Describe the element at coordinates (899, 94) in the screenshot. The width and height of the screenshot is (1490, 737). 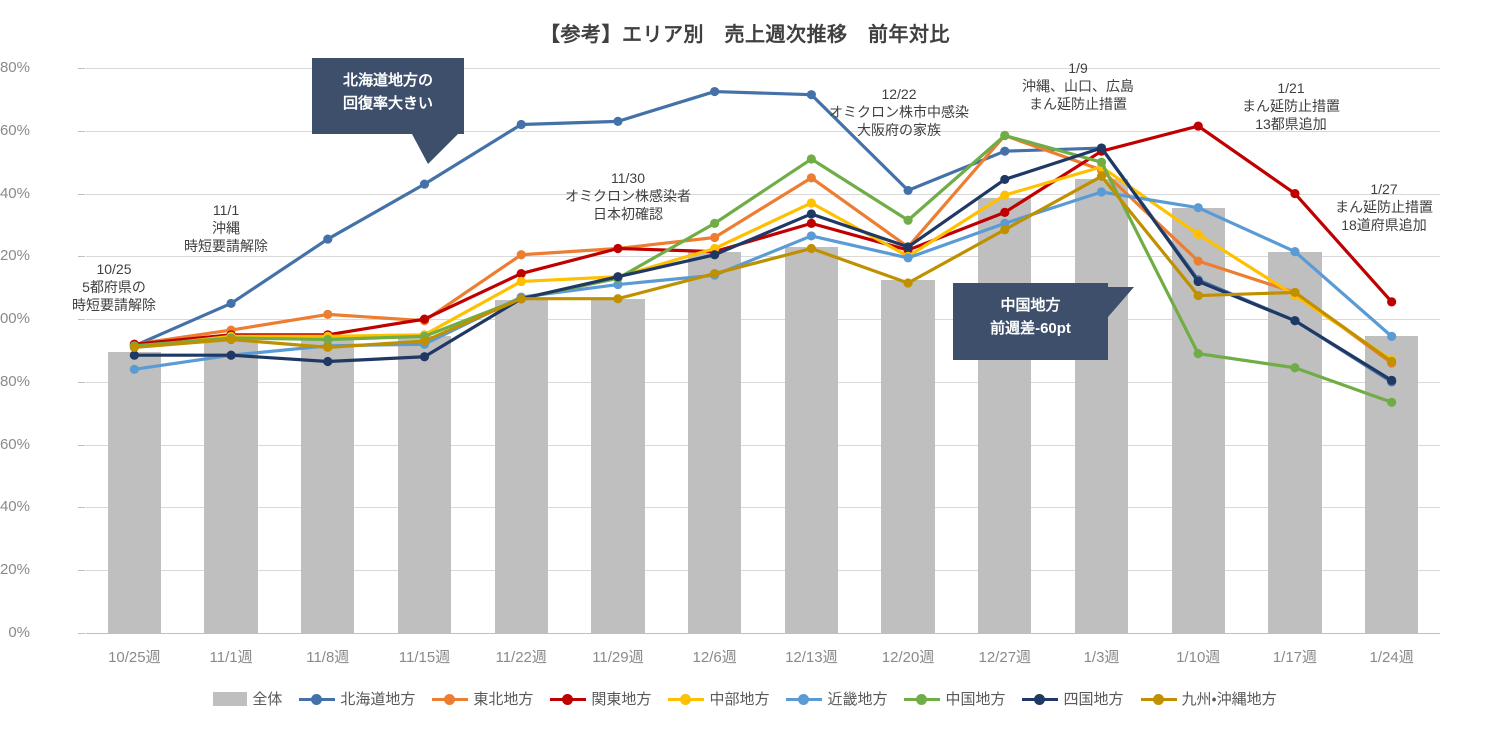
I see `annotation-date: 12/22` at that location.